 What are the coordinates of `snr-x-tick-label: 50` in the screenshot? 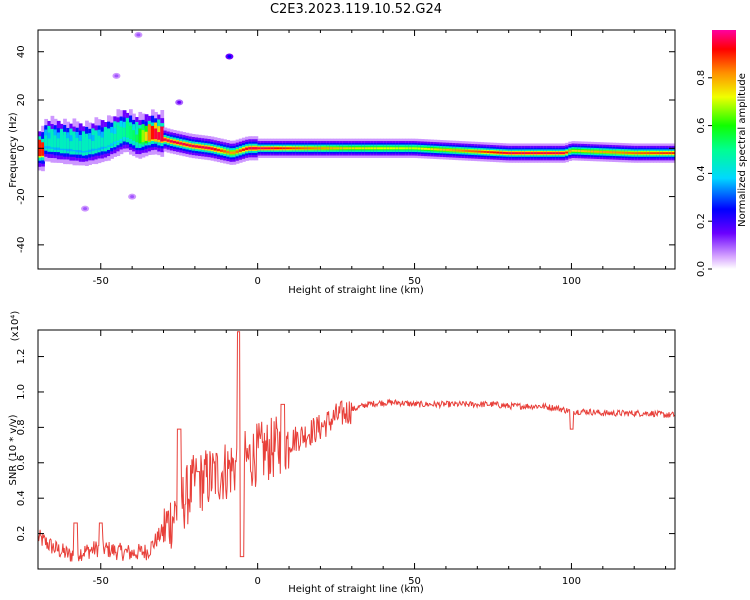 It's located at (414, 581).